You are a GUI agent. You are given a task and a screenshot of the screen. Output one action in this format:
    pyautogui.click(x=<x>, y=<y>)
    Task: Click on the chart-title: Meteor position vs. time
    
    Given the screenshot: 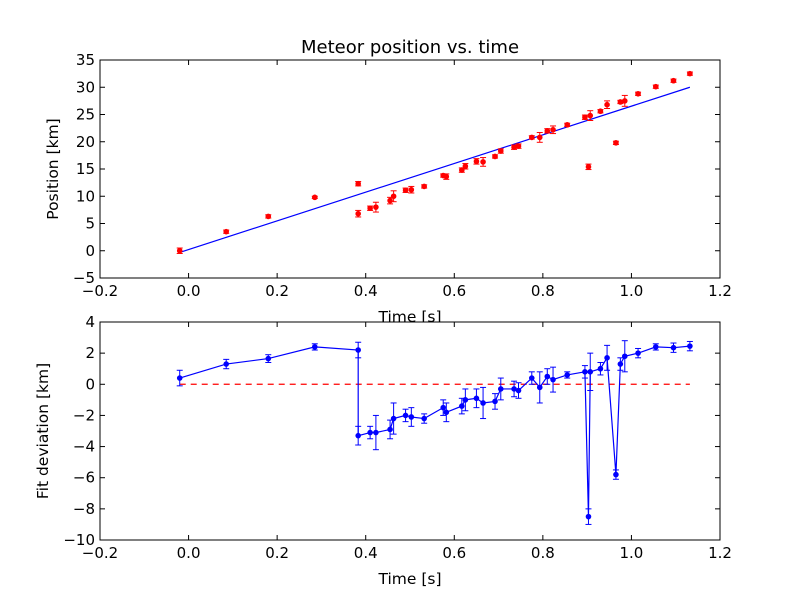 What is the action you would take?
    pyautogui.click(x=410, y=47)
    